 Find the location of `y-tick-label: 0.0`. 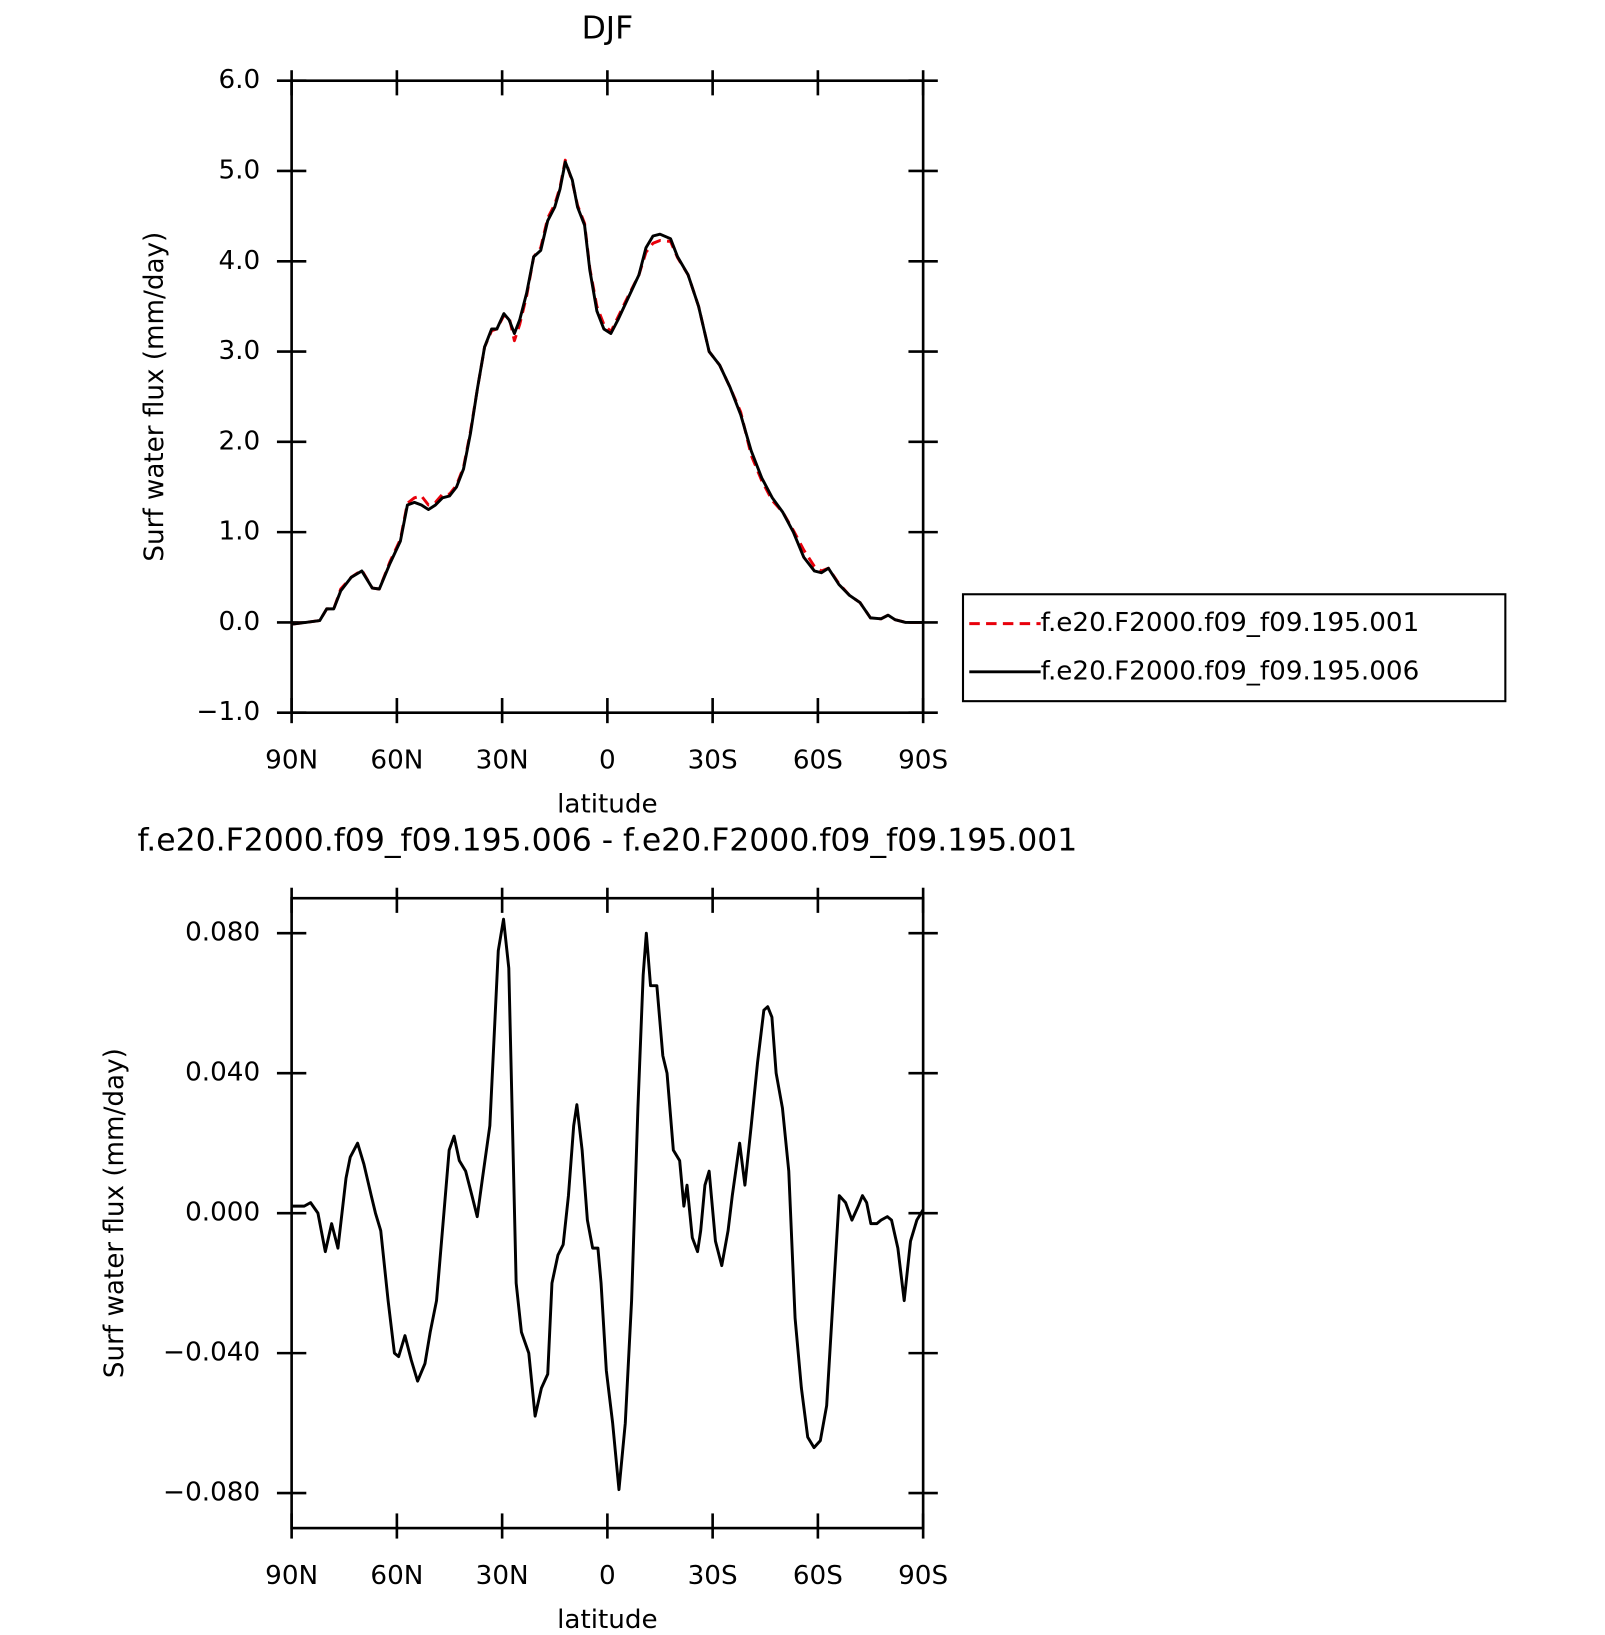

y-tick-label: 0.0 is located at coordinates (239, 622).